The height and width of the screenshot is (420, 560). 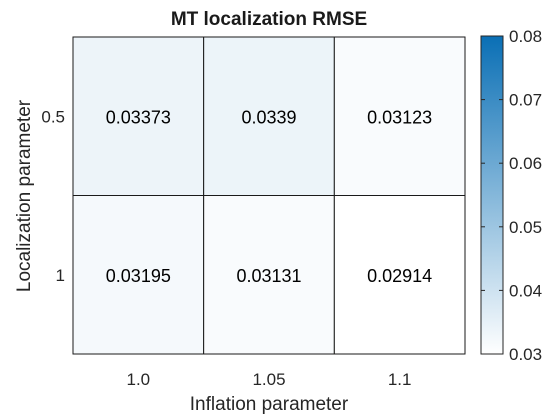 I want to click on cell-value-label: 0.0339, so click(x=268, y=117).